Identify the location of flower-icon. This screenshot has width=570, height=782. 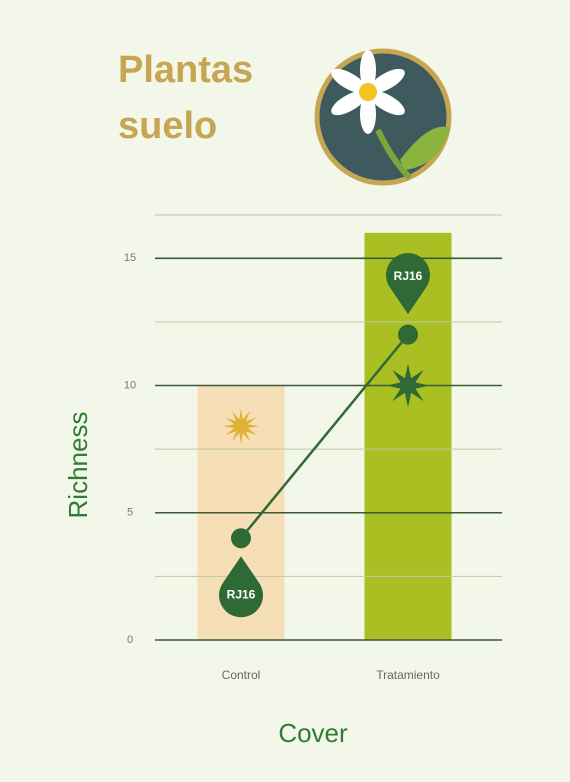
(383, 117).